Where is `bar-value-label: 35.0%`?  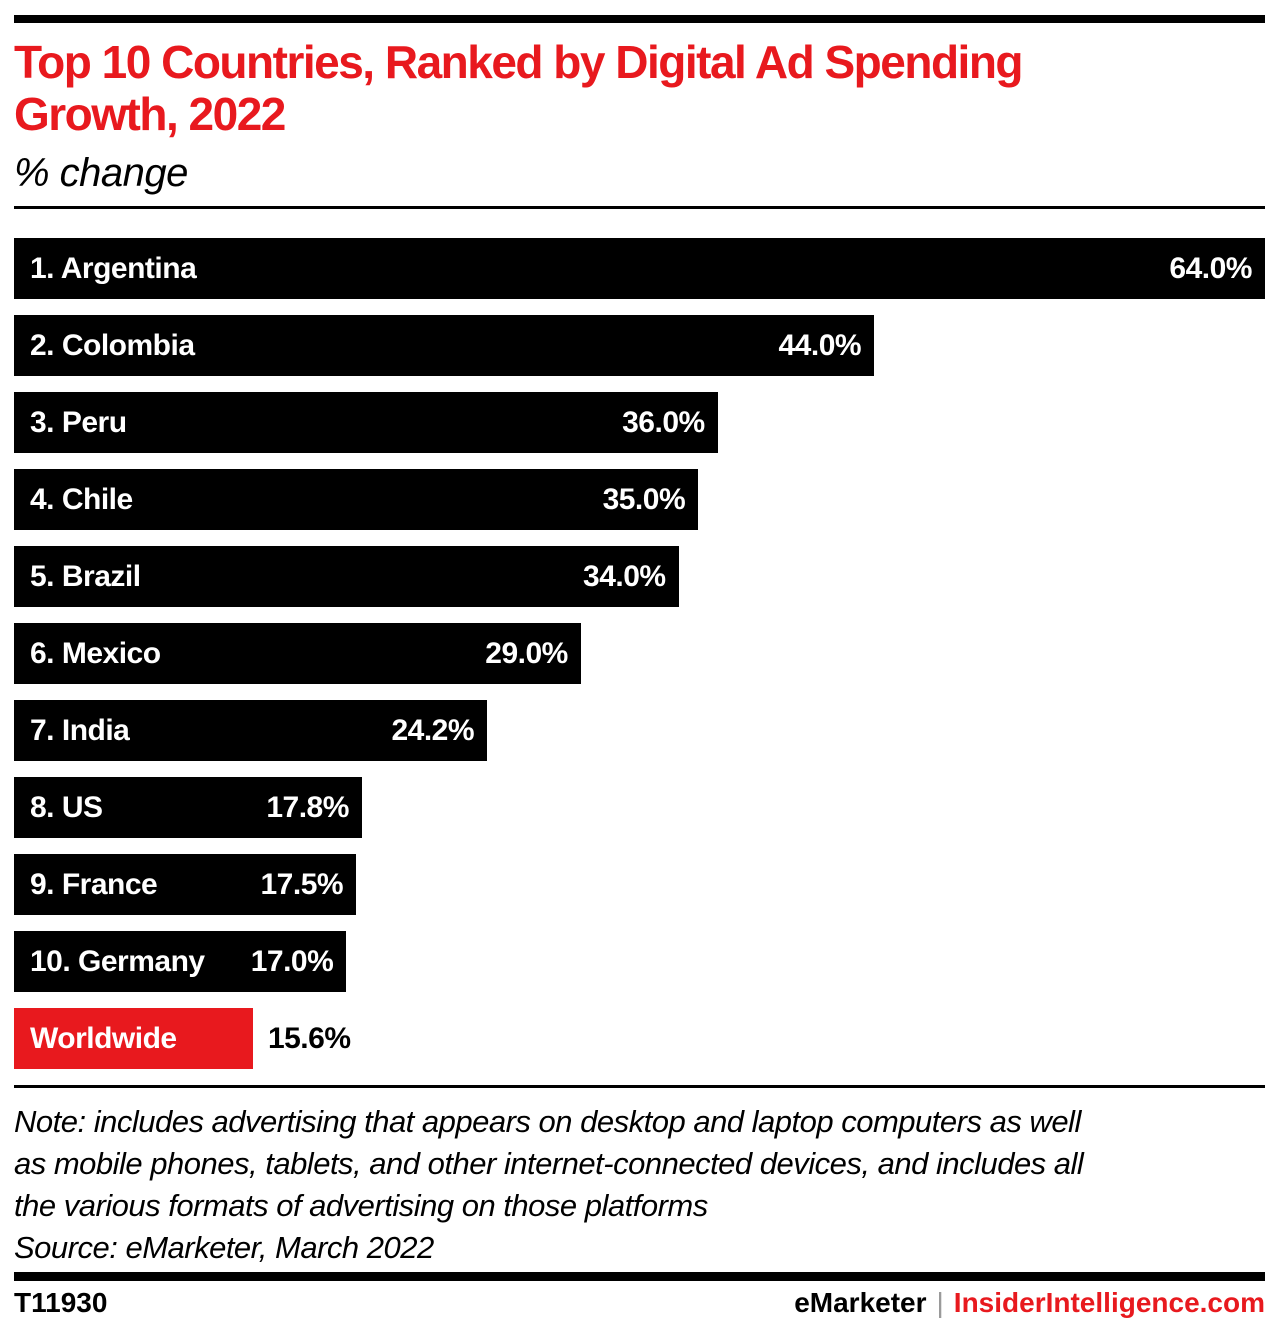
bar-value-label: 35.0% is located at coordinates (644, 499).